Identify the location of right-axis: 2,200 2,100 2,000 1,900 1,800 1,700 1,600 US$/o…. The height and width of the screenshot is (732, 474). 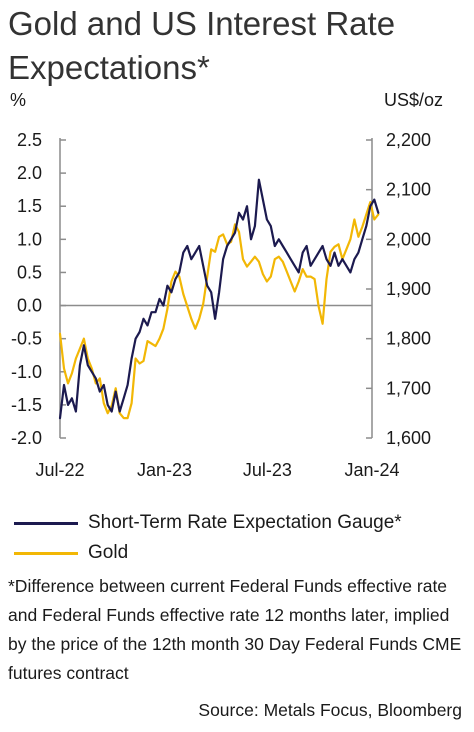
(404, 269).